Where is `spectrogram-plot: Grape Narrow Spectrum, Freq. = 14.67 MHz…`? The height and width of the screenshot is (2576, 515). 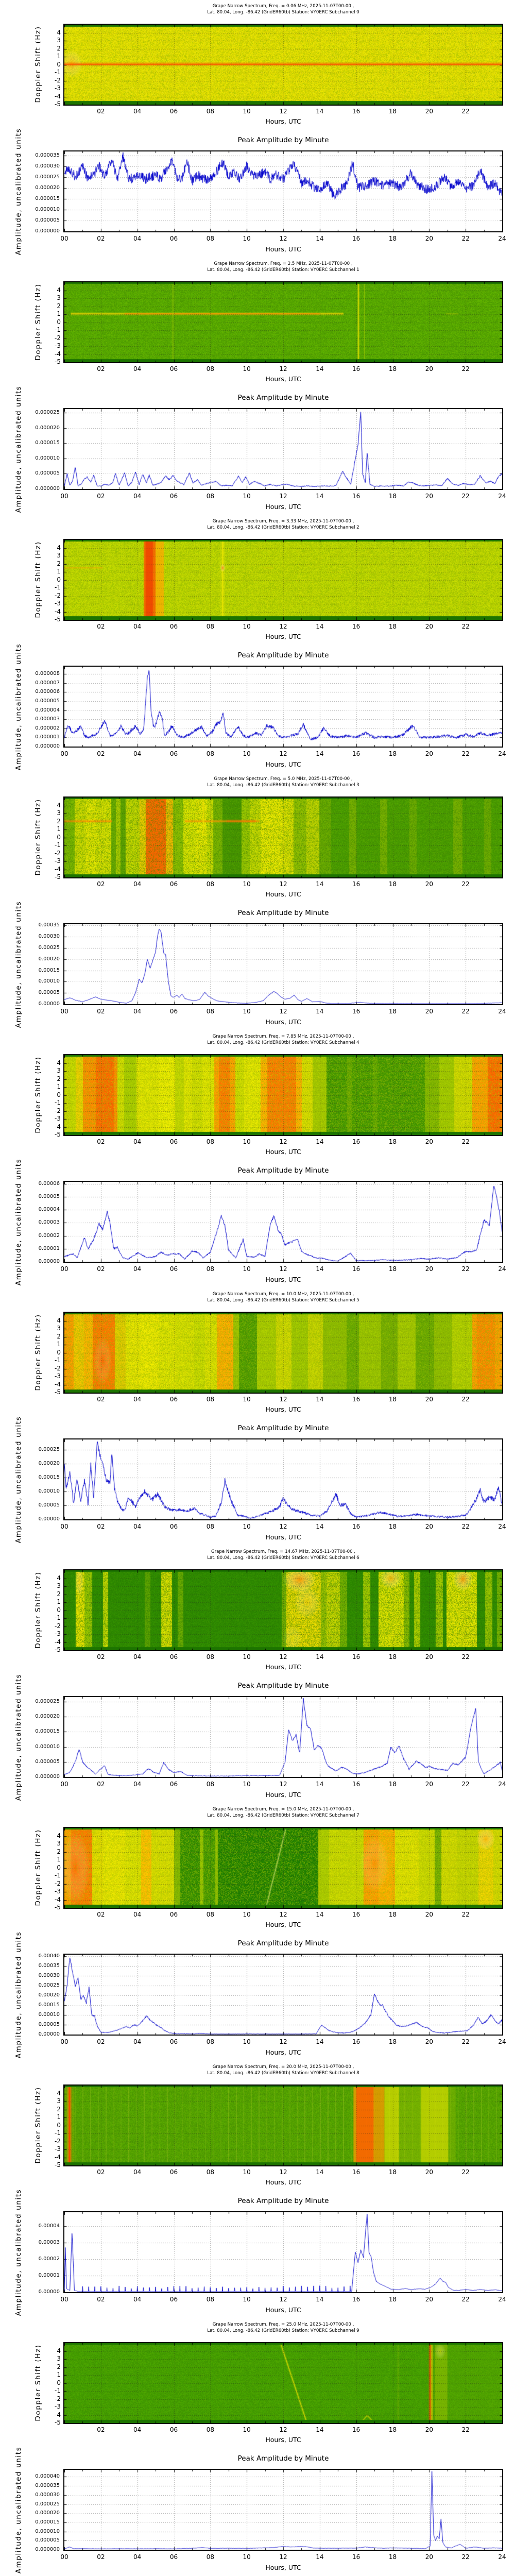 spectrogram-plot: Grape Narrow Spectrum, Freq. = 14.67 MHz… is located at coordinates (257, 1610).